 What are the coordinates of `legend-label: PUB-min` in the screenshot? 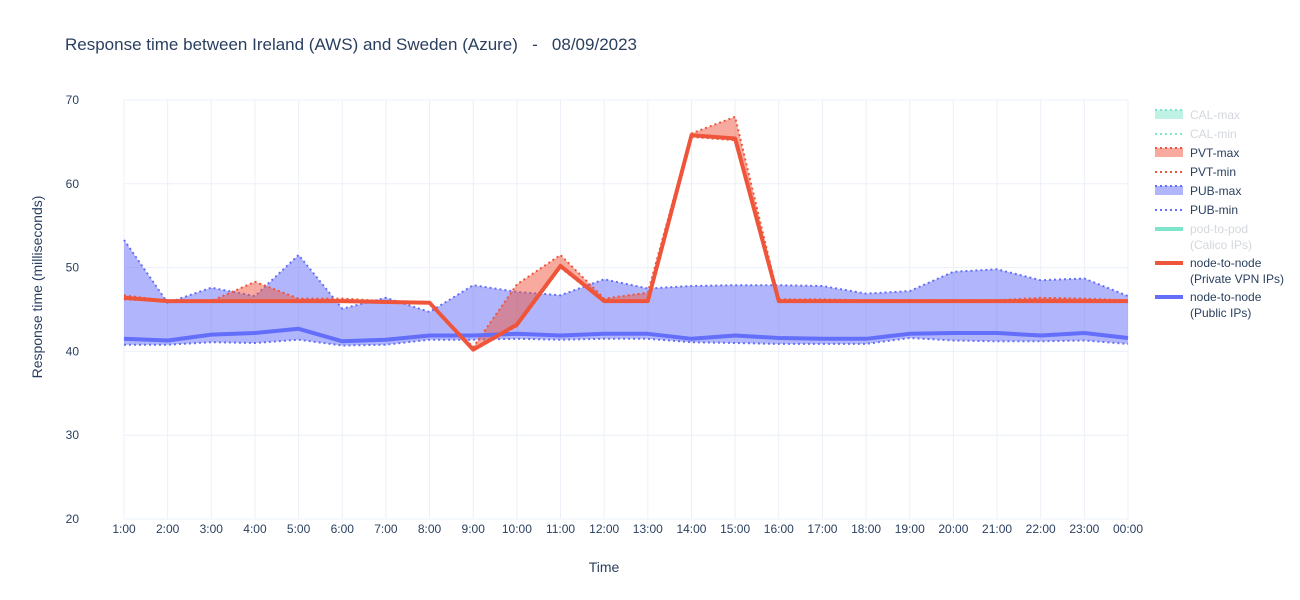 It's located at (1214, 210).